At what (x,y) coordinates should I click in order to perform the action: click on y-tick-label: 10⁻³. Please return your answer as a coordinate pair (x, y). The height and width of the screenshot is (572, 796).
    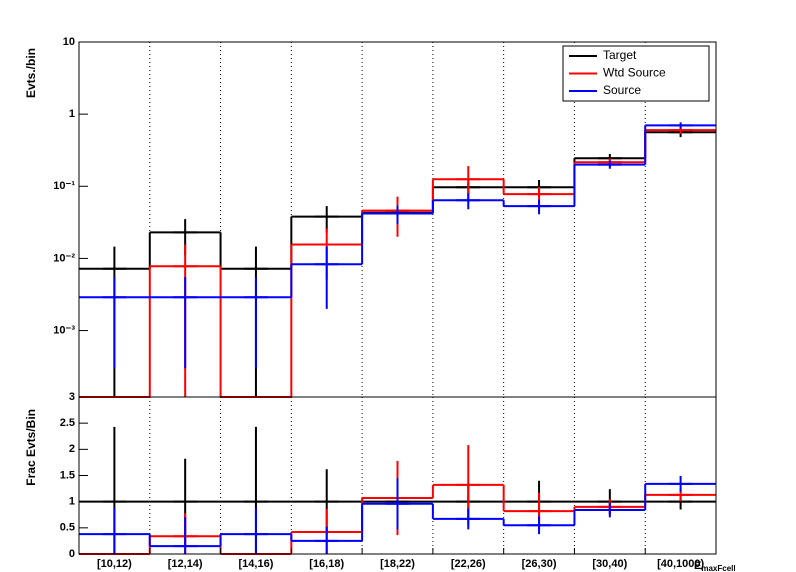
    Looking at the image, I should click on (64, 330).